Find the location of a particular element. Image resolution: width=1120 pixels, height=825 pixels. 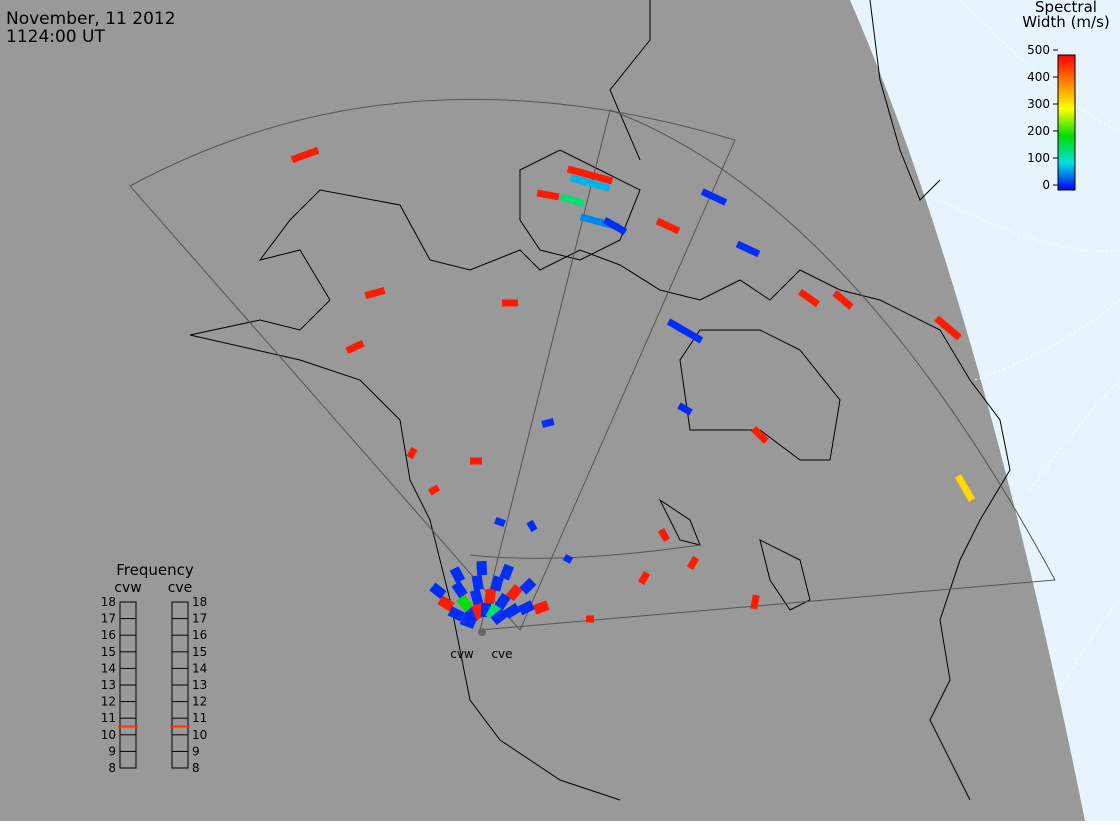

colorbar-tick-label: 300 is located at coordinates (1038, 104).